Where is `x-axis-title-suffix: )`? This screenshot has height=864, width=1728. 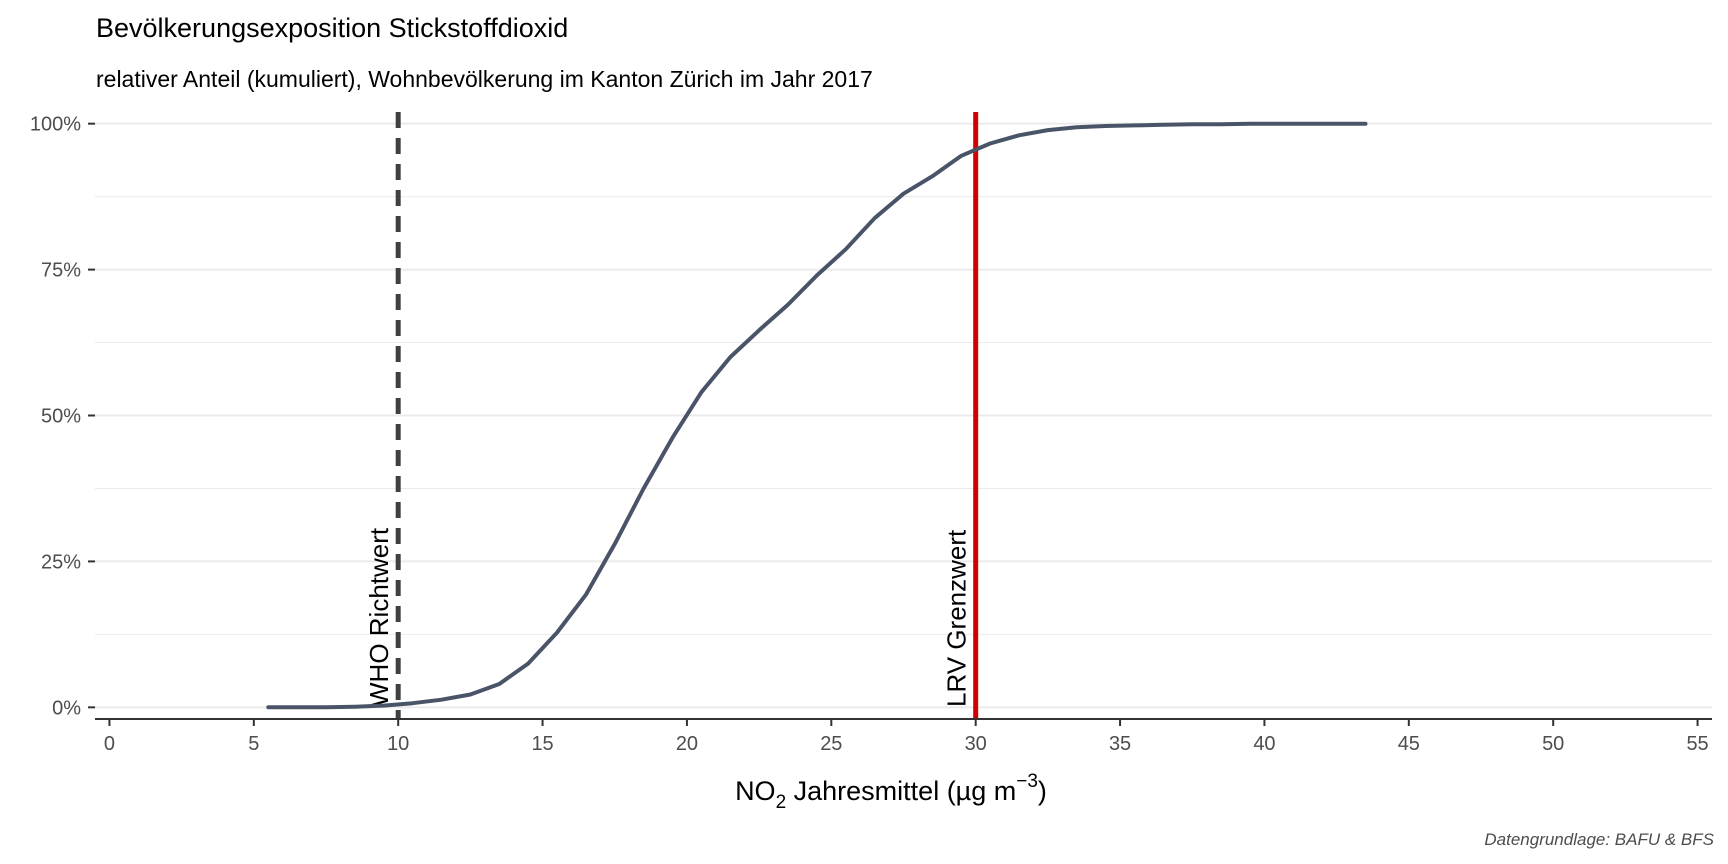
x-axis-title-suffix: ) is located at coordinates (1042, 791).